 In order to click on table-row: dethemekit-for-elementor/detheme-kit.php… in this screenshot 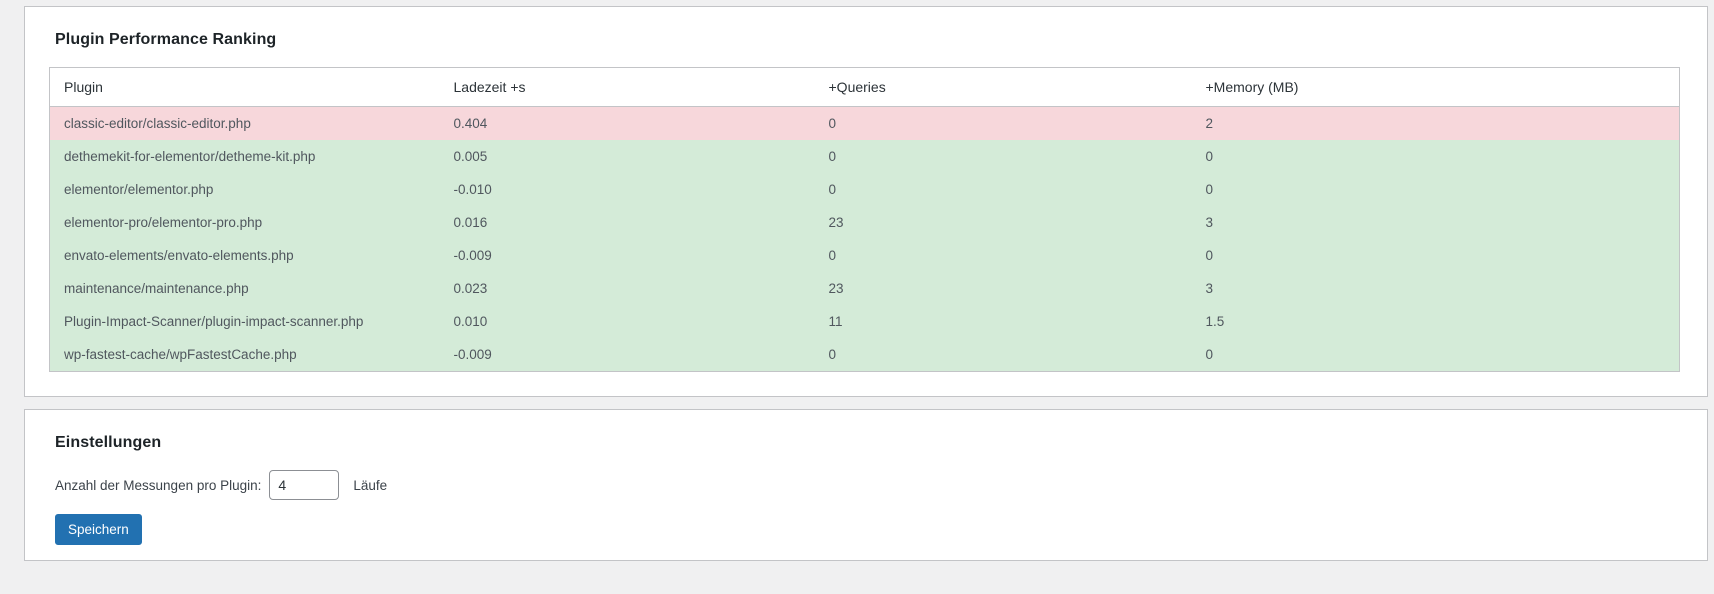, I will do `click(864, 156)`.